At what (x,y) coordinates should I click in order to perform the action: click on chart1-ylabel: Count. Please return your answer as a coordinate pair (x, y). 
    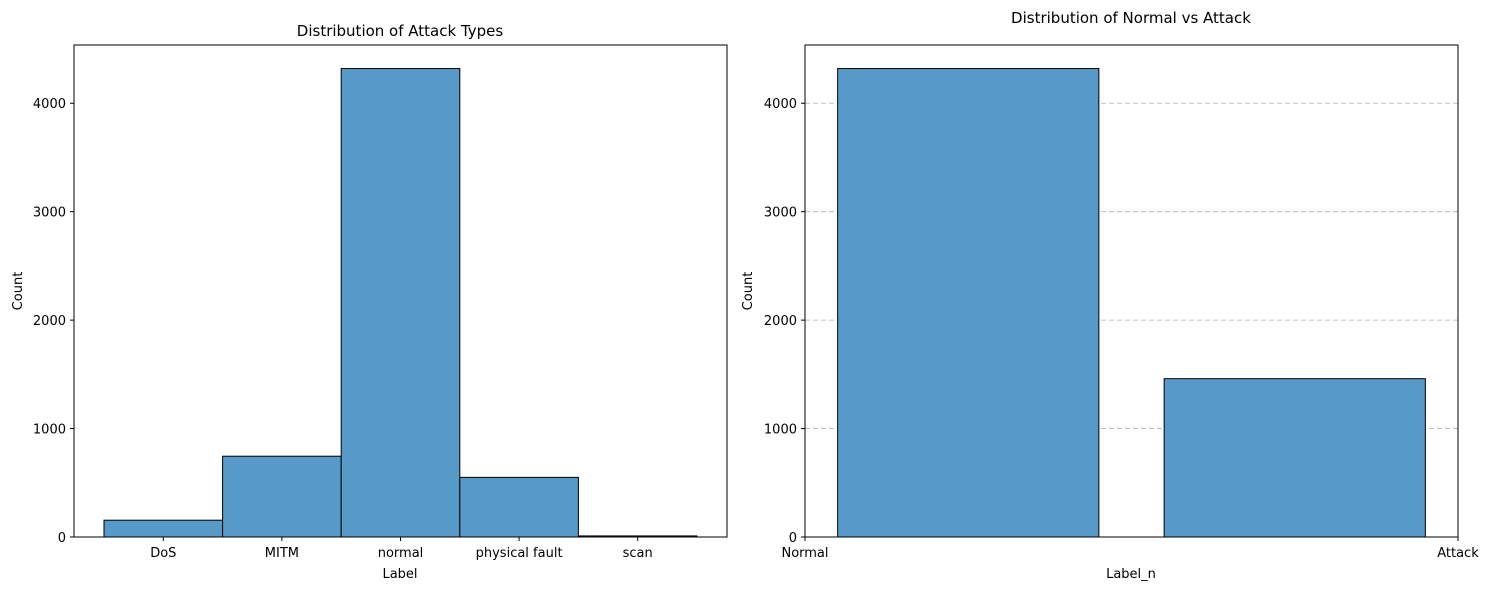
    Looking at the image, I should click on (18, 291).